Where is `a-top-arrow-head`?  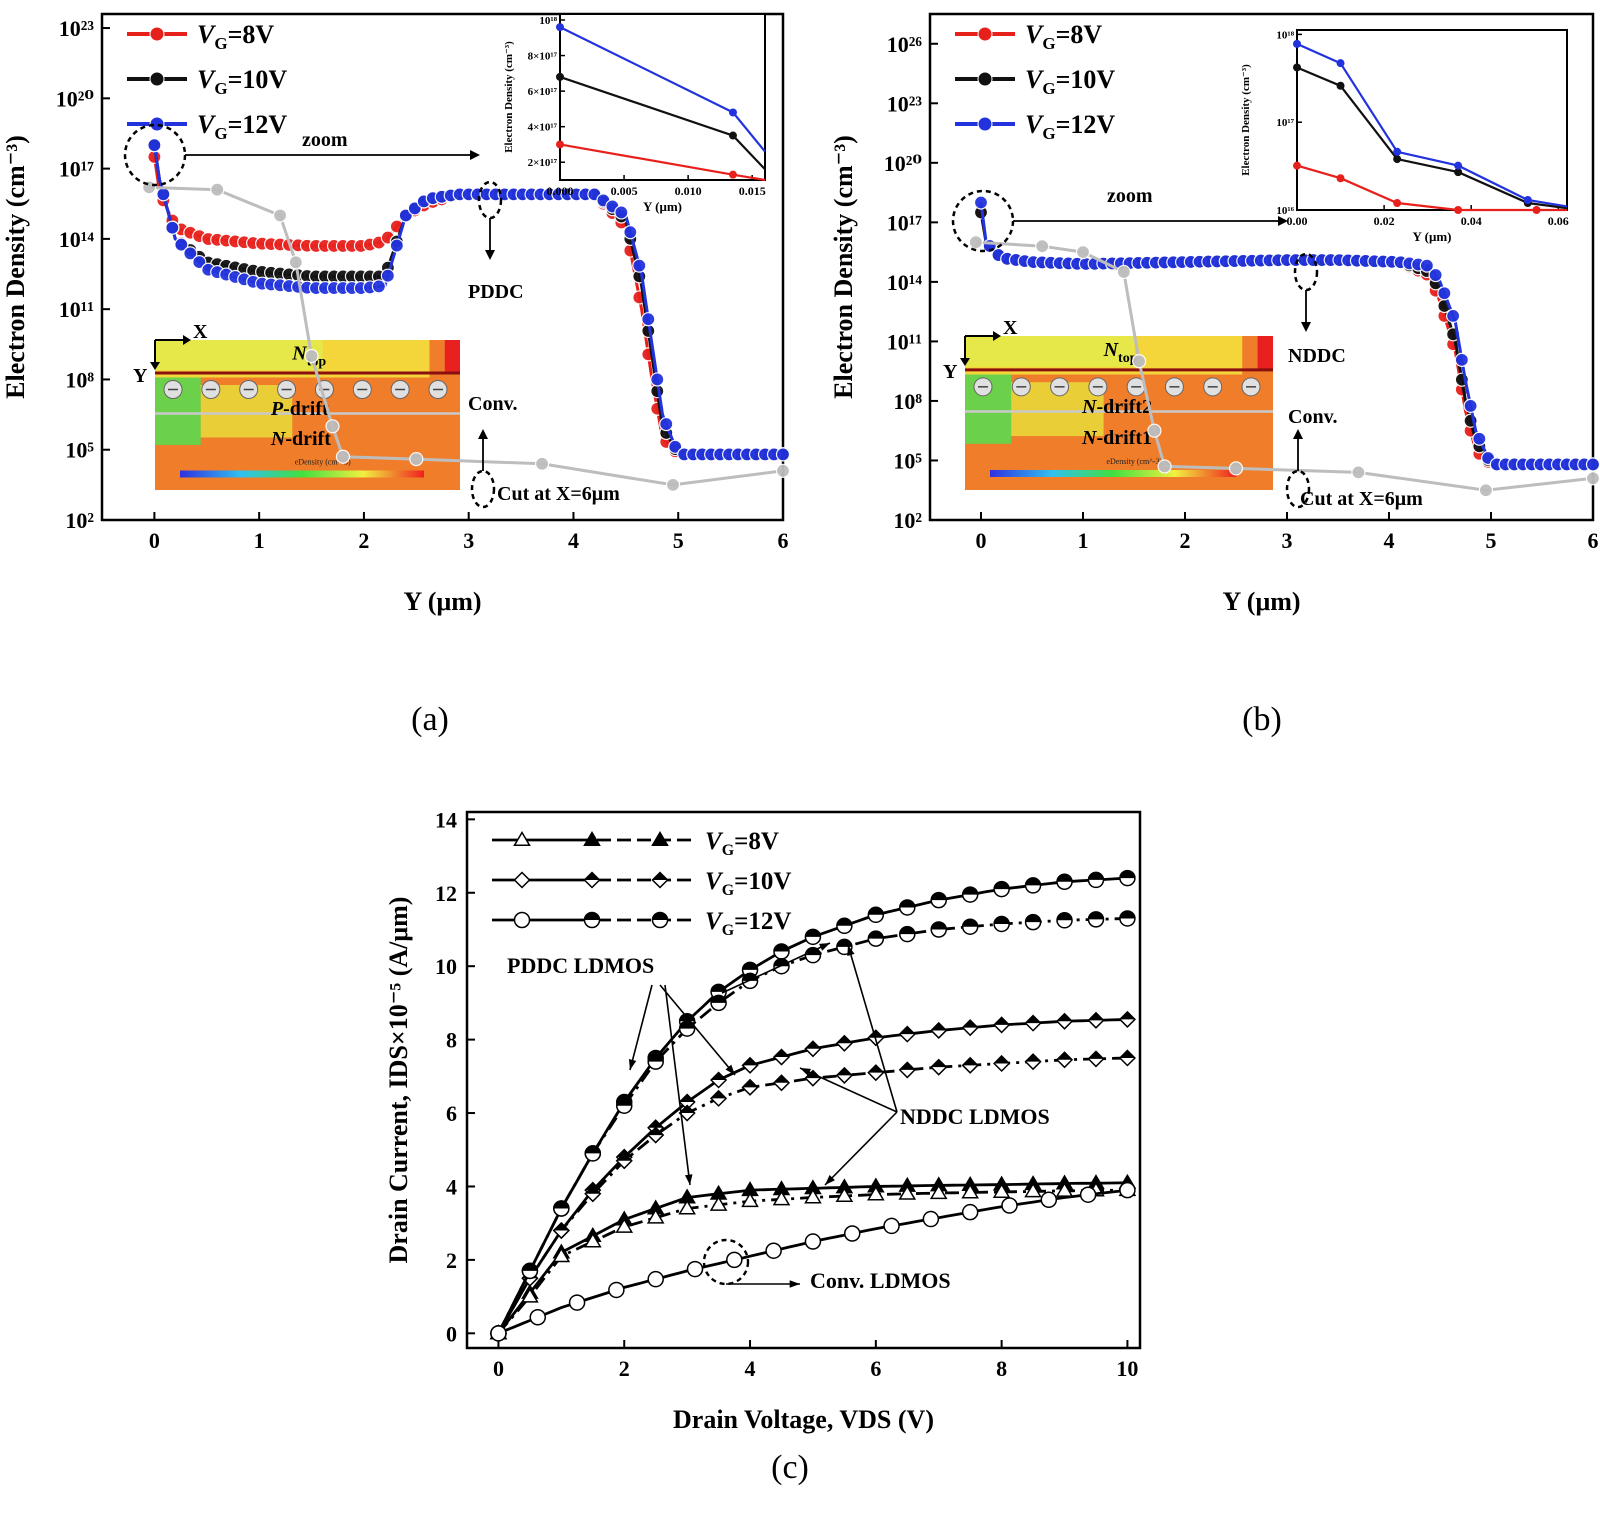
a-top-arrow-head is located at coordinates (490, 255).